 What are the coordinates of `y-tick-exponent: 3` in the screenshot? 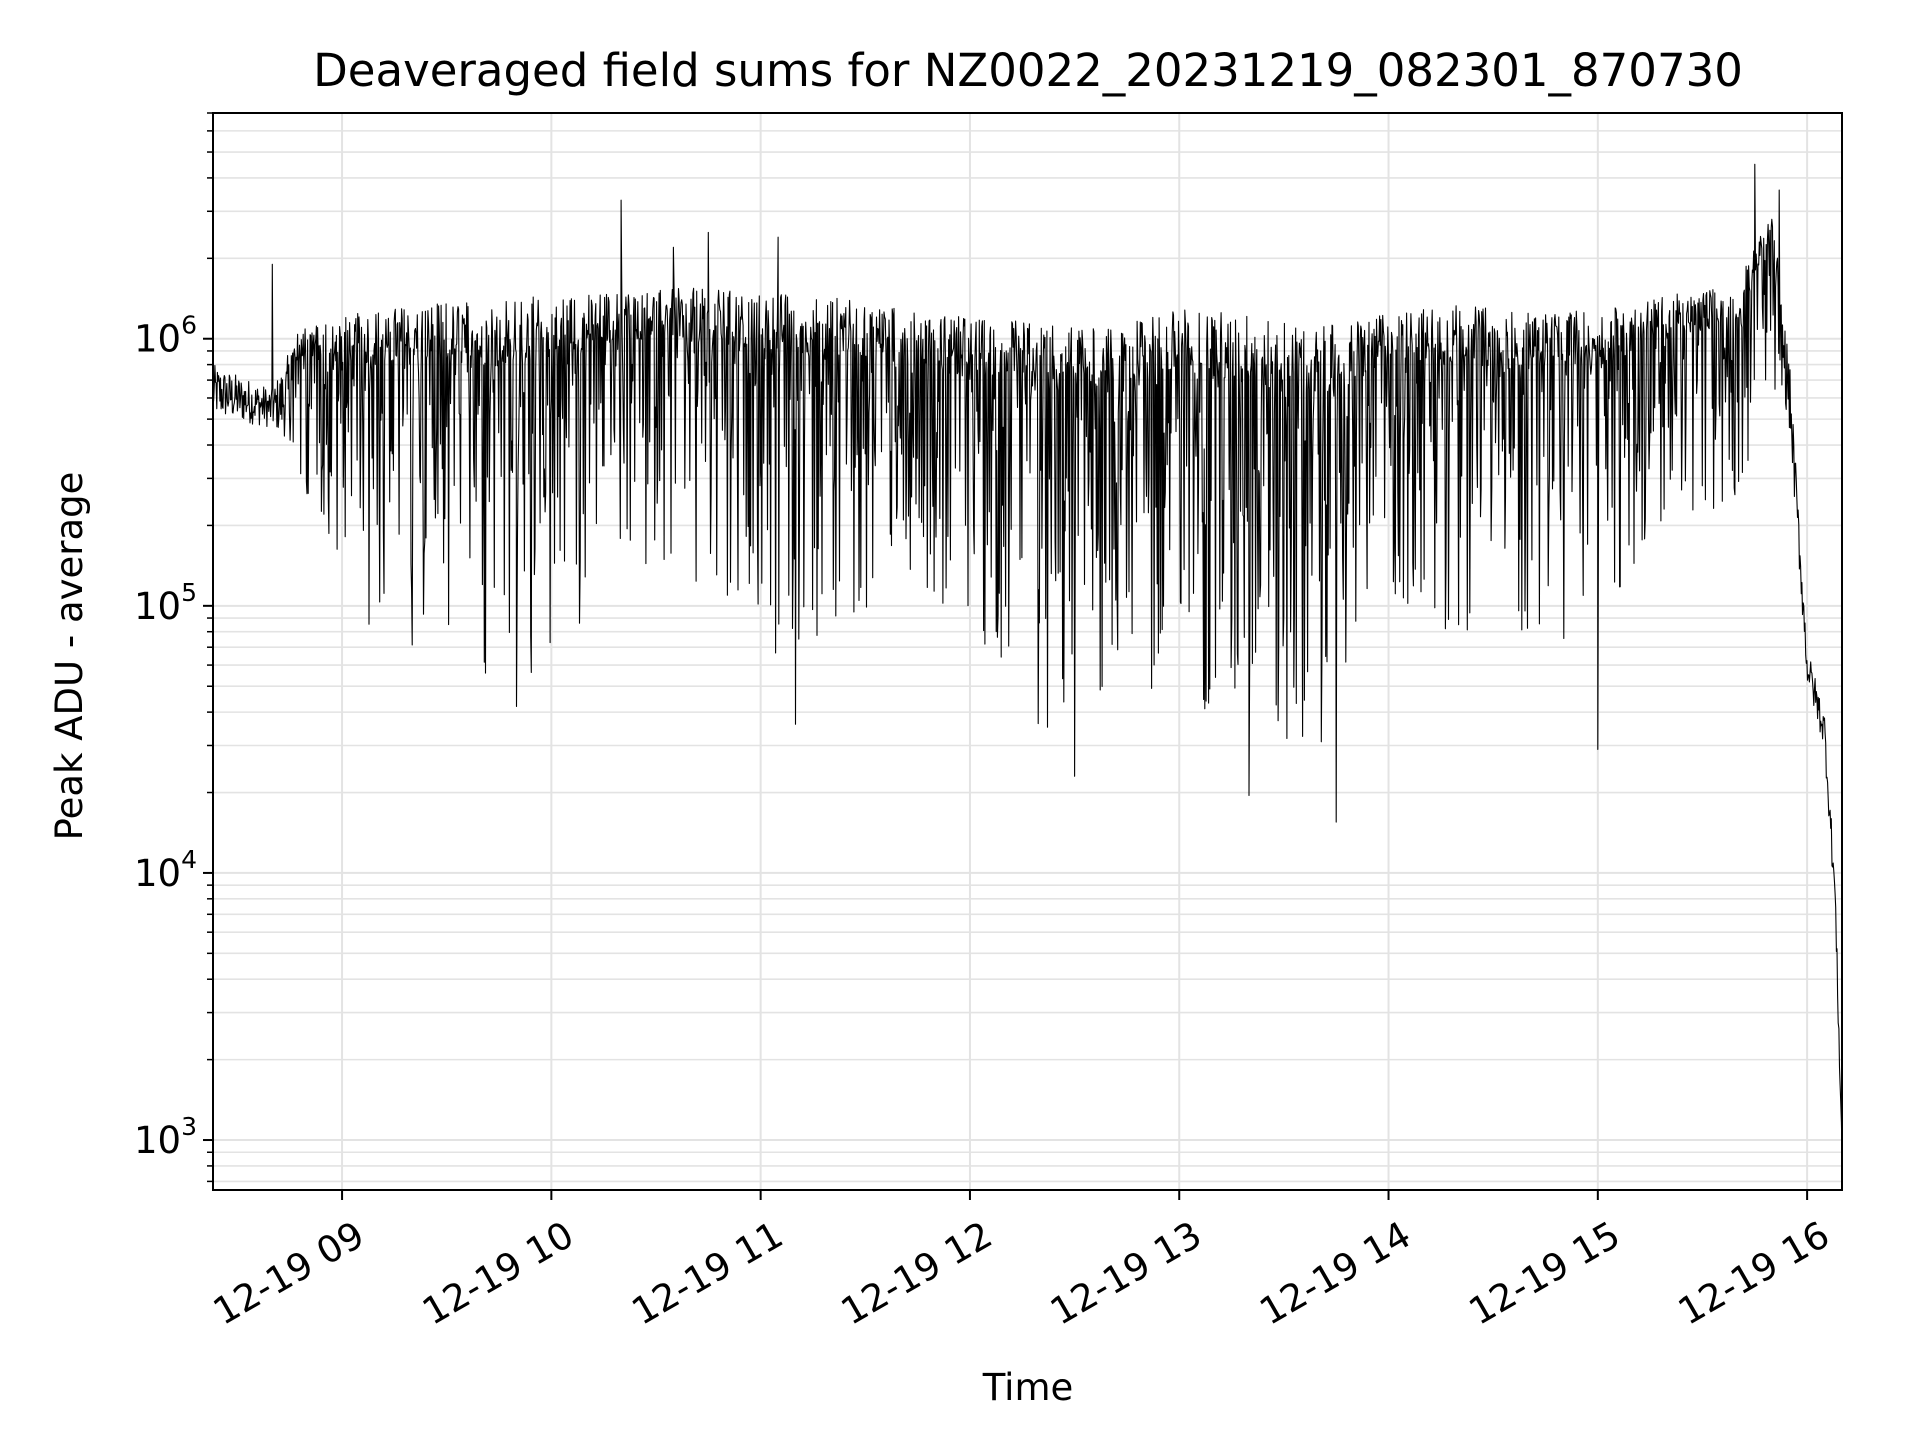 It's located at (189, 1126).